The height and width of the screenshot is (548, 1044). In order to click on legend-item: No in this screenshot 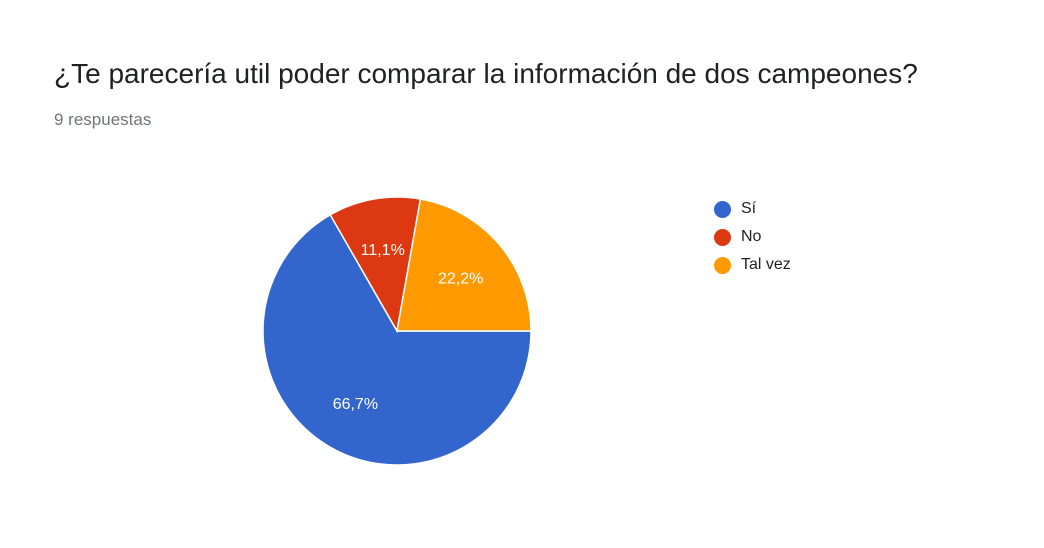, I will do `click(752, 237)`.